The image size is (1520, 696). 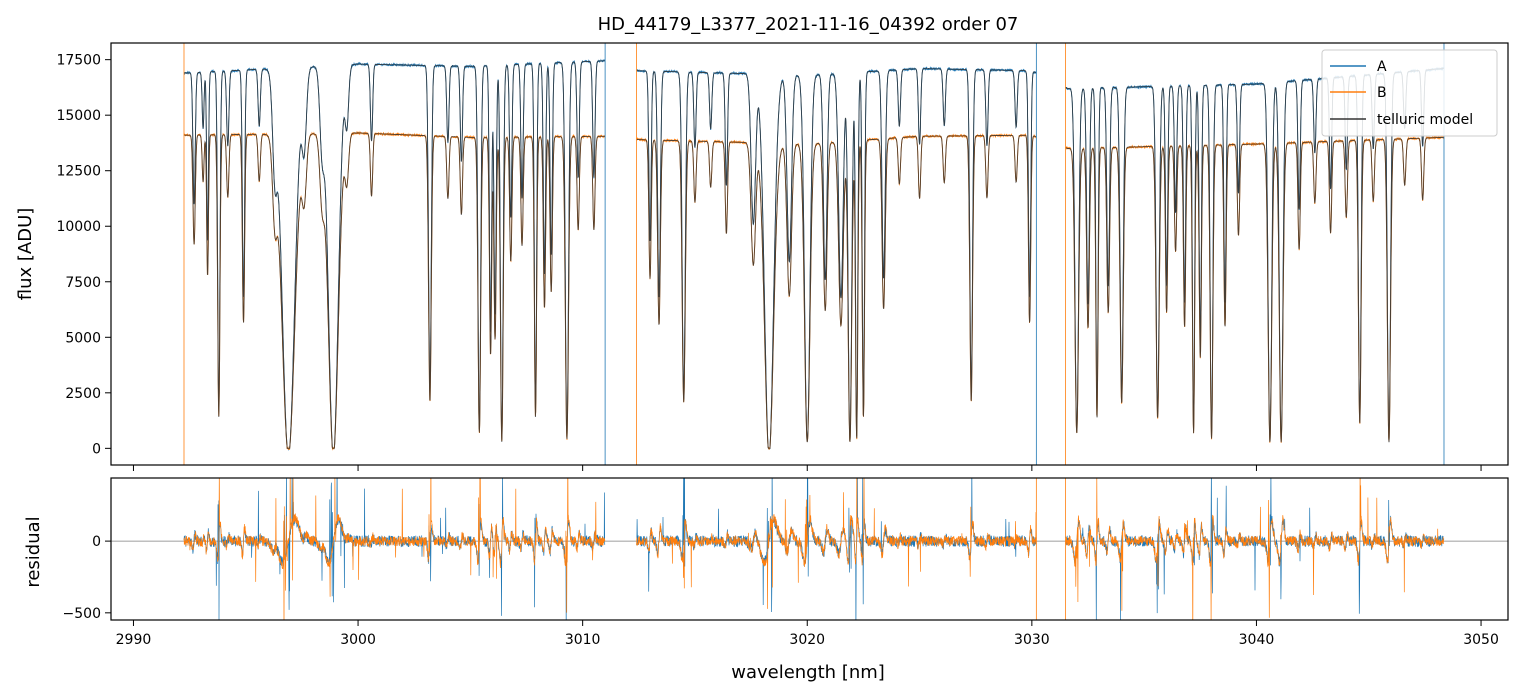 What do you see at coordinates (1257, 640) in the screenshot?
I see `residual-x-tick-label: 3040` at bounding box center [1257, 640].